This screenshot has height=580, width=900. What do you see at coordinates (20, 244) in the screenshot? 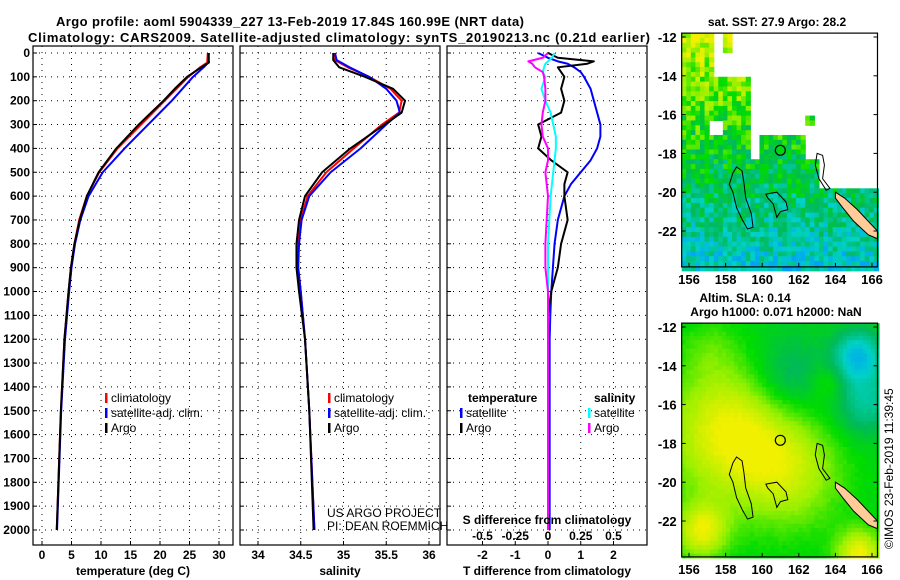
I see `depth-tick-label: 800` at bounding box center [20, 244].